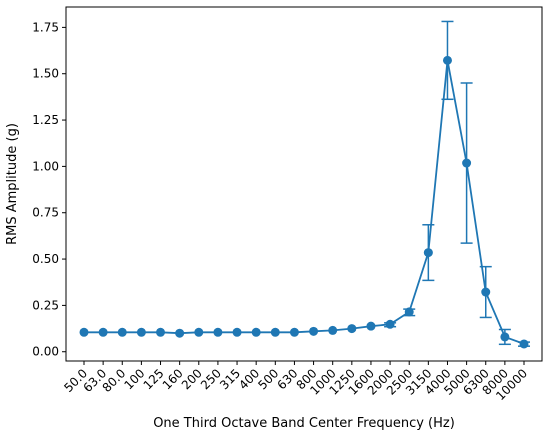  Describe the element at coordinates (45, 259) in the screenshot. I see `y-tick-label: 0.50` at that location.